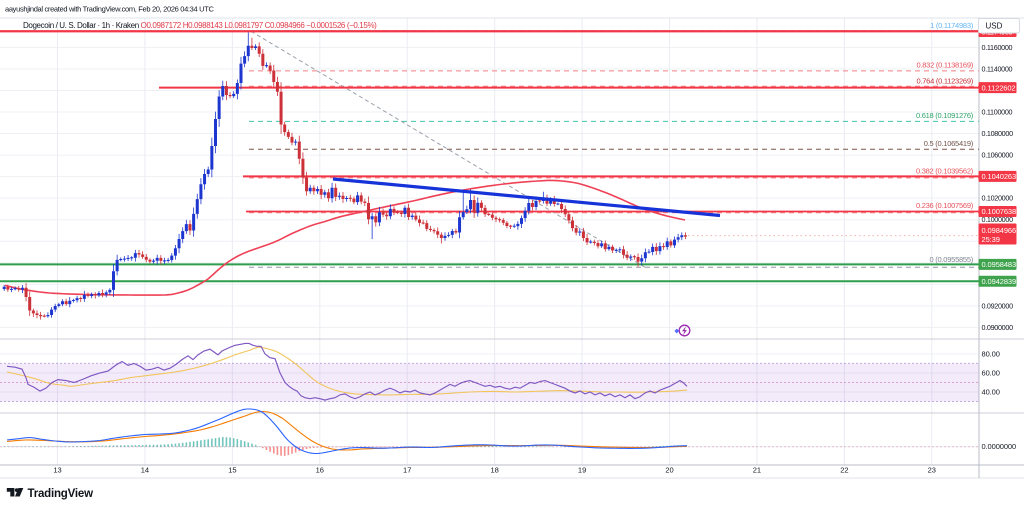  I want to click on svg-text: 0.618 (0.1091276), so click(945, 115).